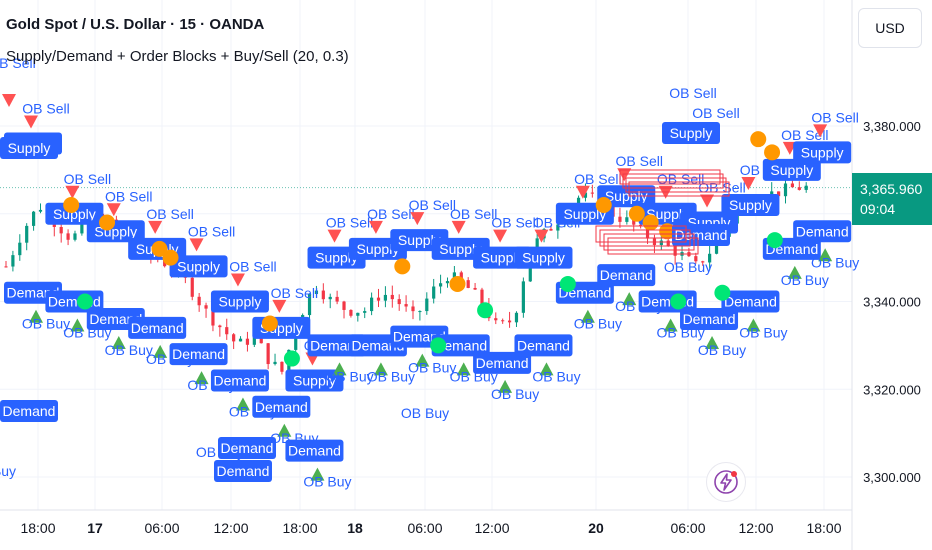 Image resolution: width=932 pixels, height=550 pixels. I want to click on lightning-bolt-icon, so click(726, 482).